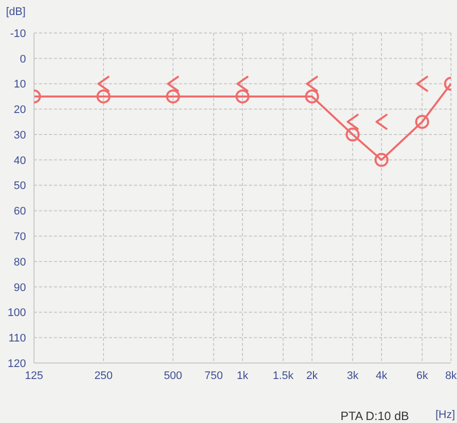 The width and height of the screenshot is (457, 423). Describe the element at coordinates (374, 416) in the screenshot. I see `text: PTA D:10 dB` at that location.